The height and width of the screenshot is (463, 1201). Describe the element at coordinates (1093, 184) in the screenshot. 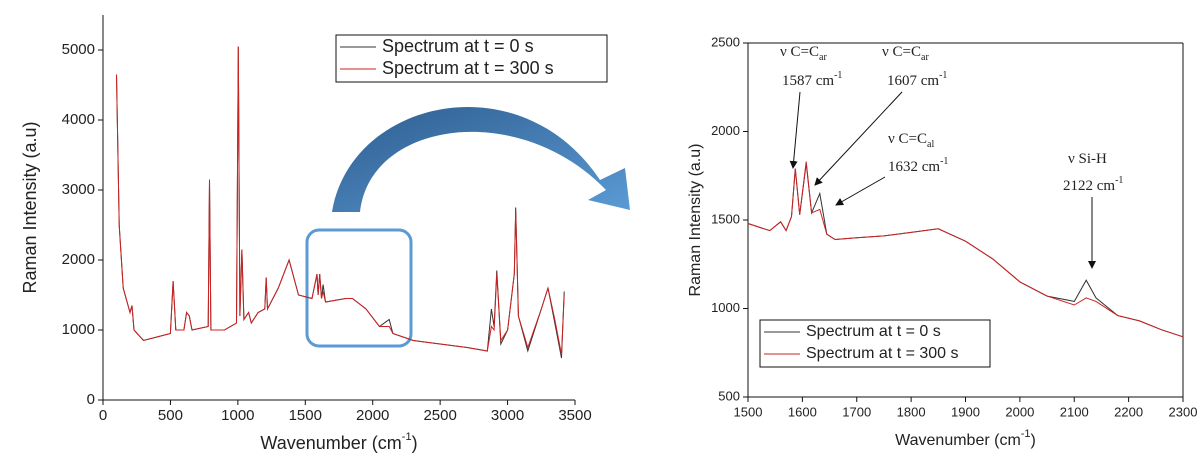

I see `annotation: 2122 cm-1` at that location.